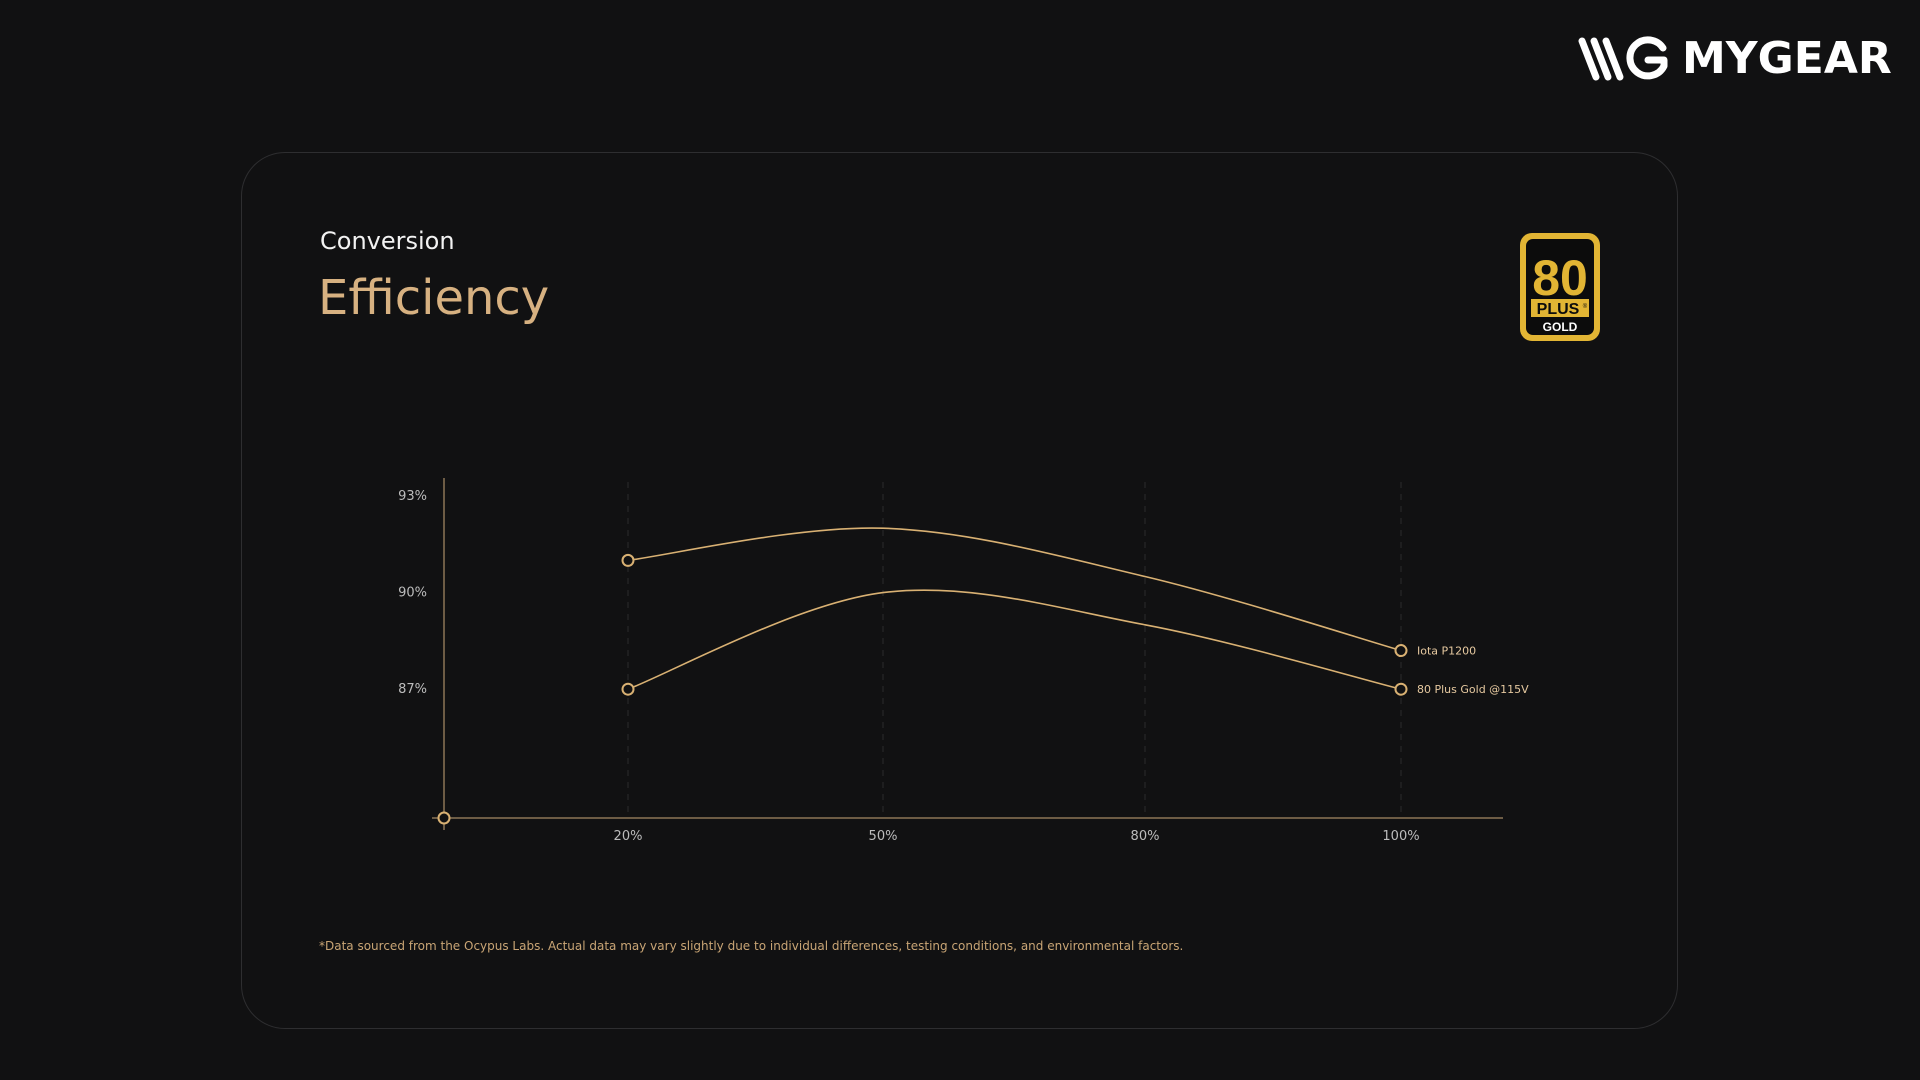 The height and width of the screenshot is (1080, 1920). I want to click on series-label: Iota P1200, so click(1446, 651).